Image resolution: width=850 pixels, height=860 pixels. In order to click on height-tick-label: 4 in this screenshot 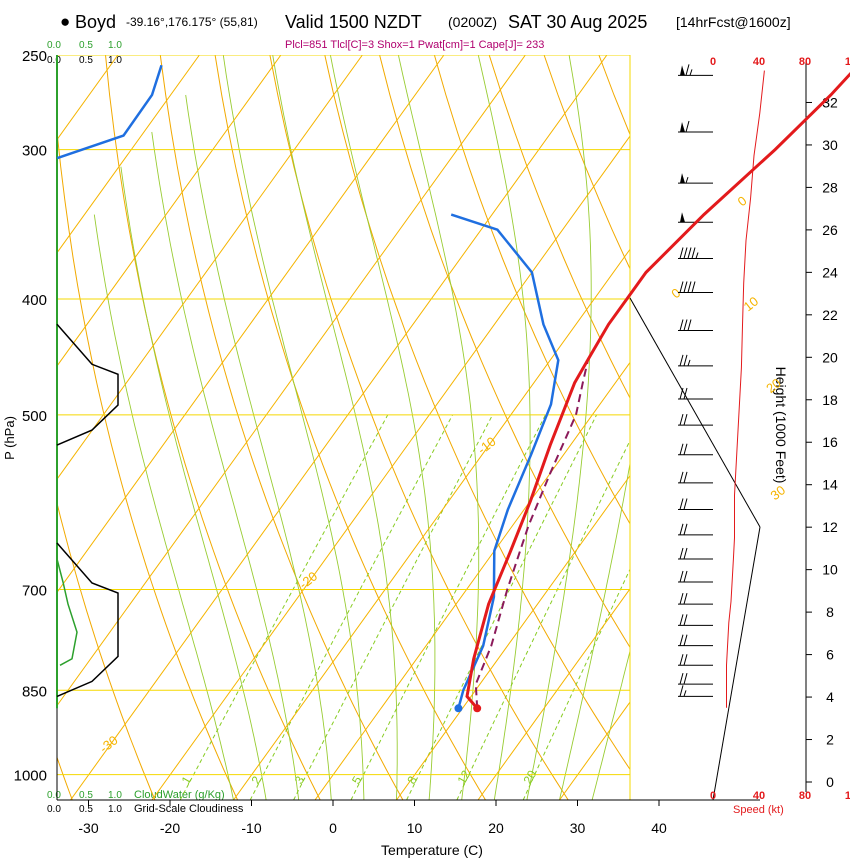, I will do `click(830, 697)`.